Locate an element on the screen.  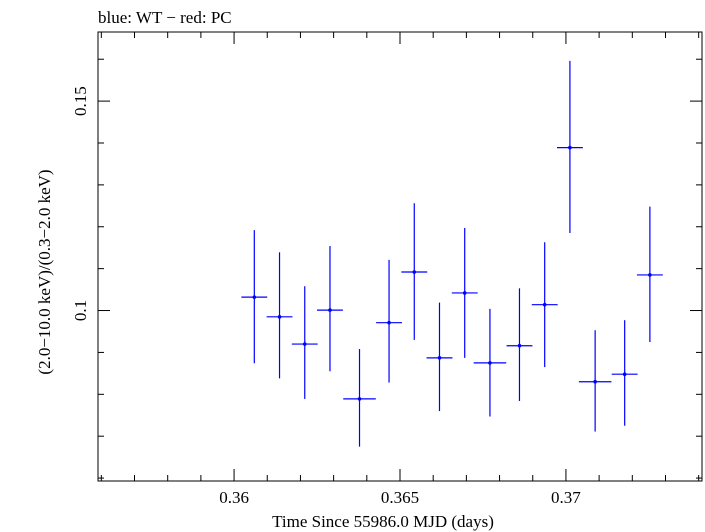
x-tick-label: 0.36 is located at coordinates (234, 497).